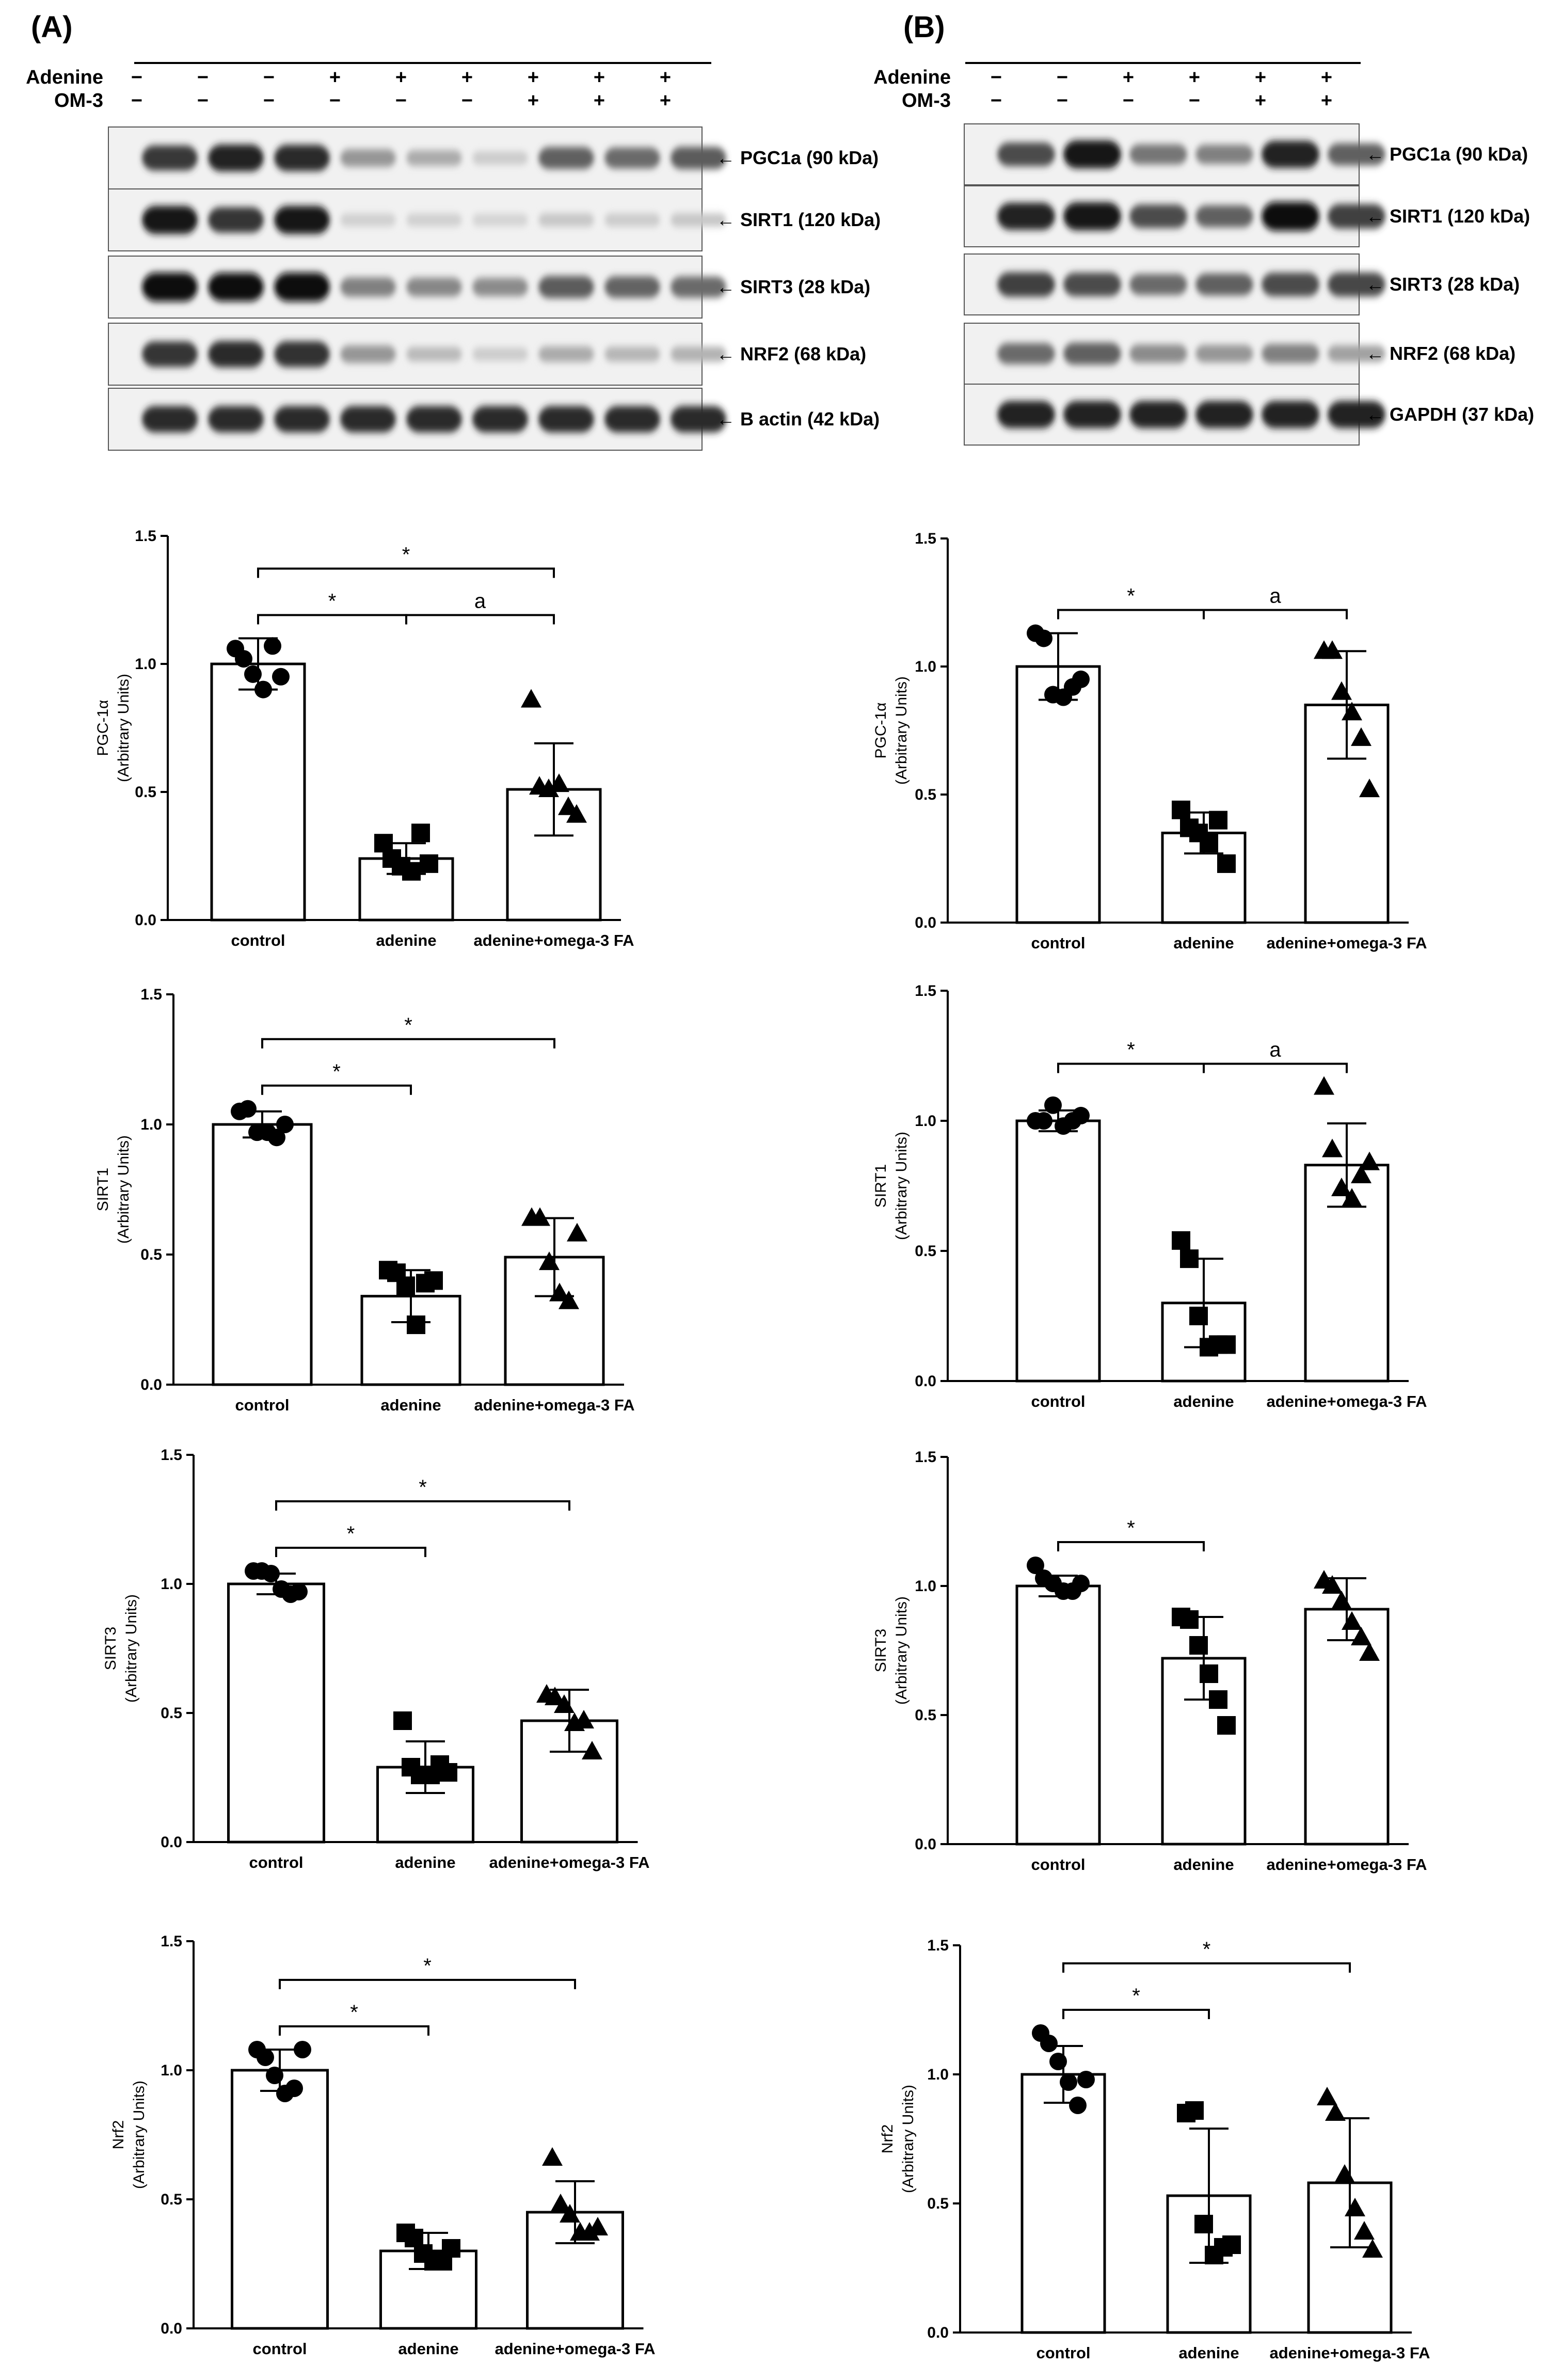  Describe the element at coordinates (881, 1186) in the screenshot. I see `y-label-line: SIRT1` at that location.